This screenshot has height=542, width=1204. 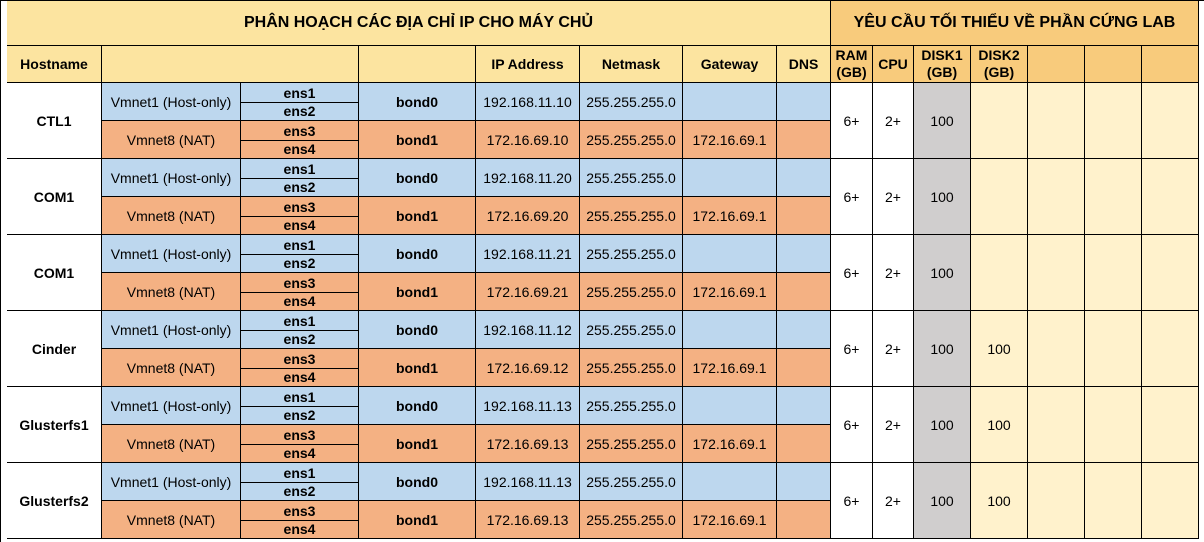 What do you see at coordinates (54, 349) in the screenshot?
I see `hostname-cell: Cinder` at bounding box center [54, 349].